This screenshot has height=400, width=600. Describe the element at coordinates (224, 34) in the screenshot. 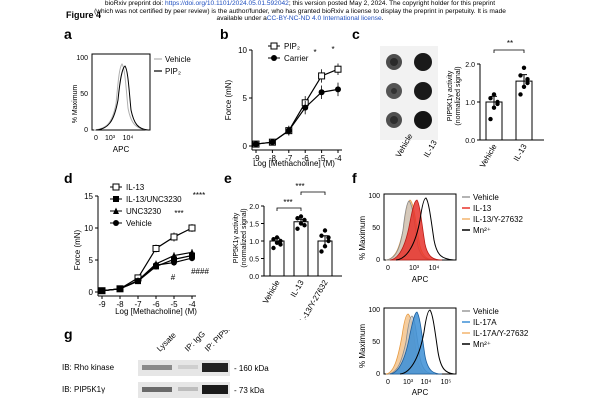

I see `panel-label-b: b` at that location.